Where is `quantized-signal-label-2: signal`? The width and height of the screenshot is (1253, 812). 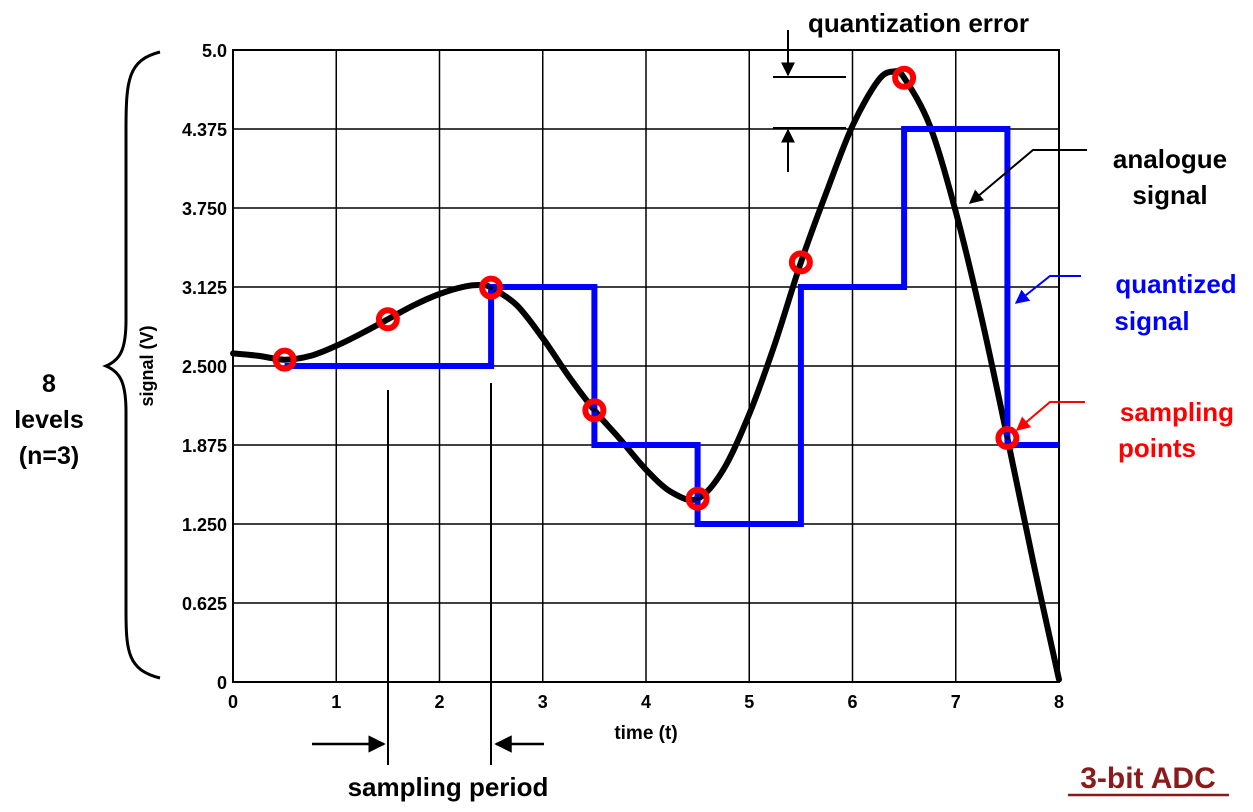 quantized-signal-label-2: signal is located at coordinates (1151, 321).